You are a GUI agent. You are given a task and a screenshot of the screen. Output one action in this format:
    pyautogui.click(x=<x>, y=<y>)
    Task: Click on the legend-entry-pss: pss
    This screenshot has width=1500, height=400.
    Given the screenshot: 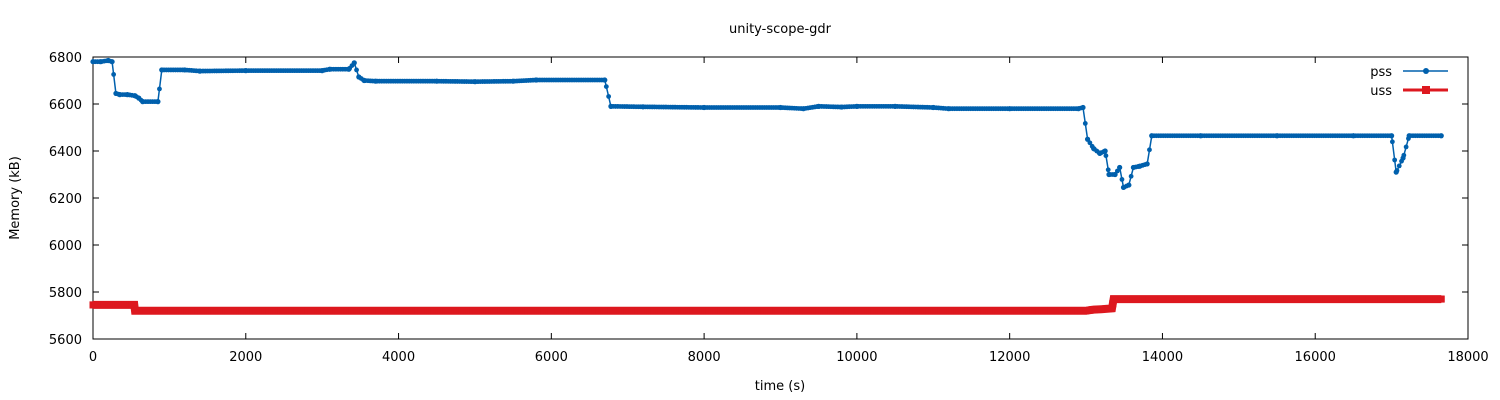 What is the action you would take?
    pyautogui.click(x=1409, y=72)
    